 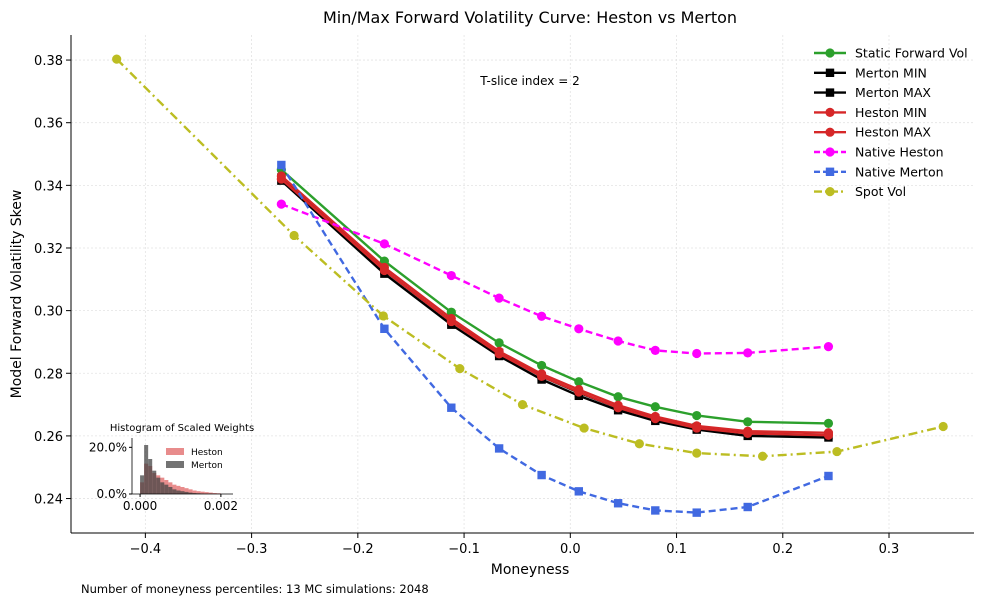 What do you see at coordinates (358, 549) in the screenshot?
I see `x-tick-label: −0.2` at bounding box center [358, 549].